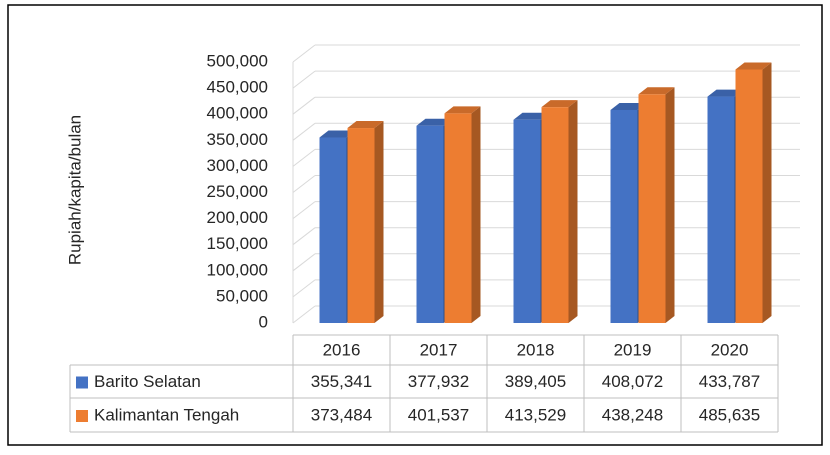  What do you see at coordinates (237, 87) in the screenshot?
I see `y-tick-label: 450,000` at bounding box center [237, 87].